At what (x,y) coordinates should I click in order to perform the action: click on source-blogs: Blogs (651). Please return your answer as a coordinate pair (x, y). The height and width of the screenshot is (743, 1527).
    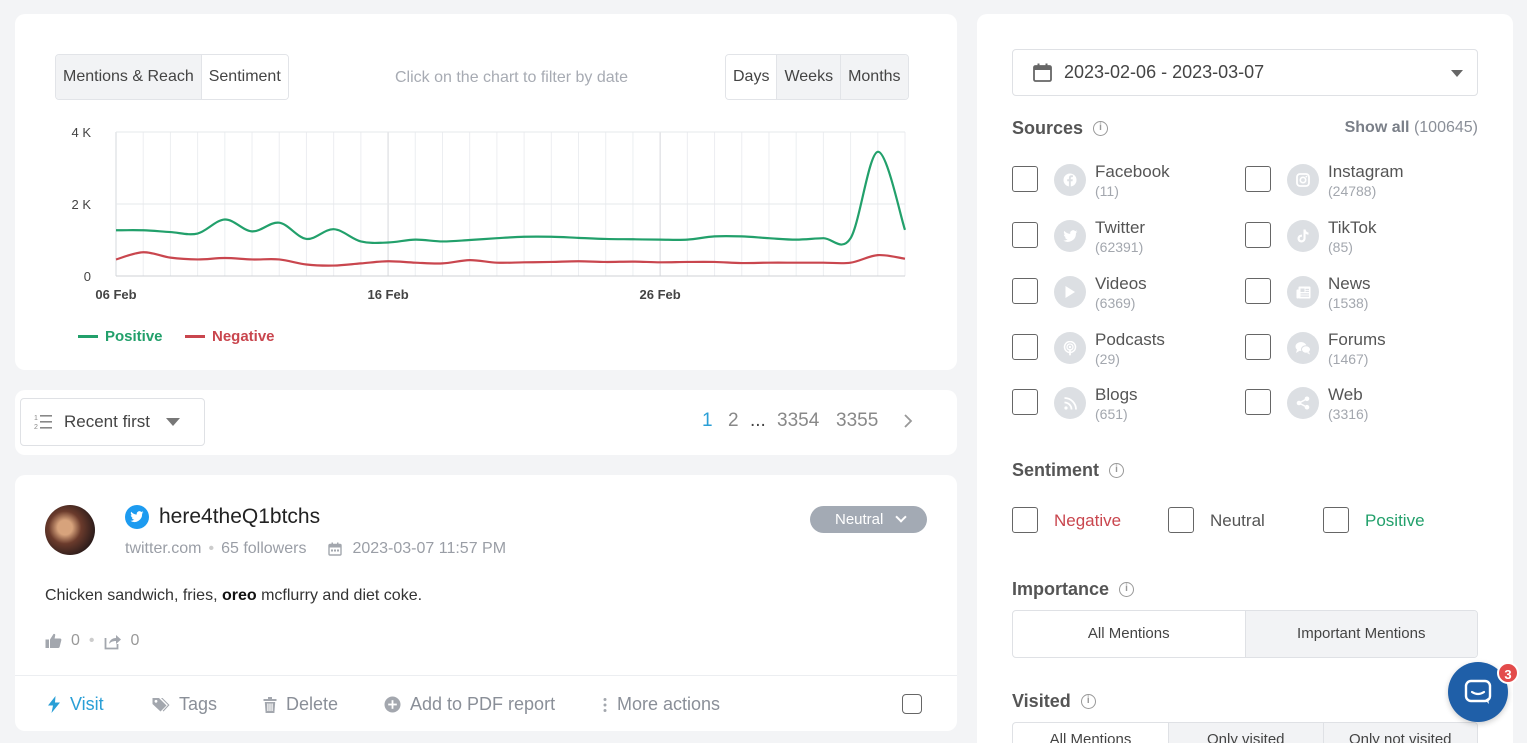
    Looking at the image, I should click on (1122, 403).